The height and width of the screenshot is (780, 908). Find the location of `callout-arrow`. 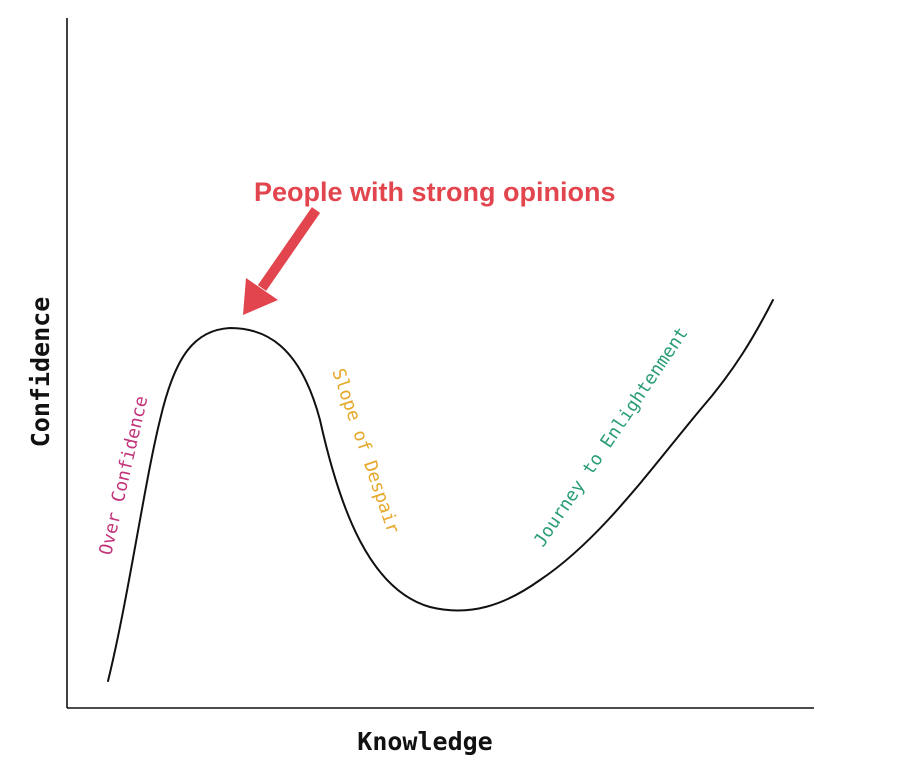

callout-arrow is located at coordinates (282, 261).